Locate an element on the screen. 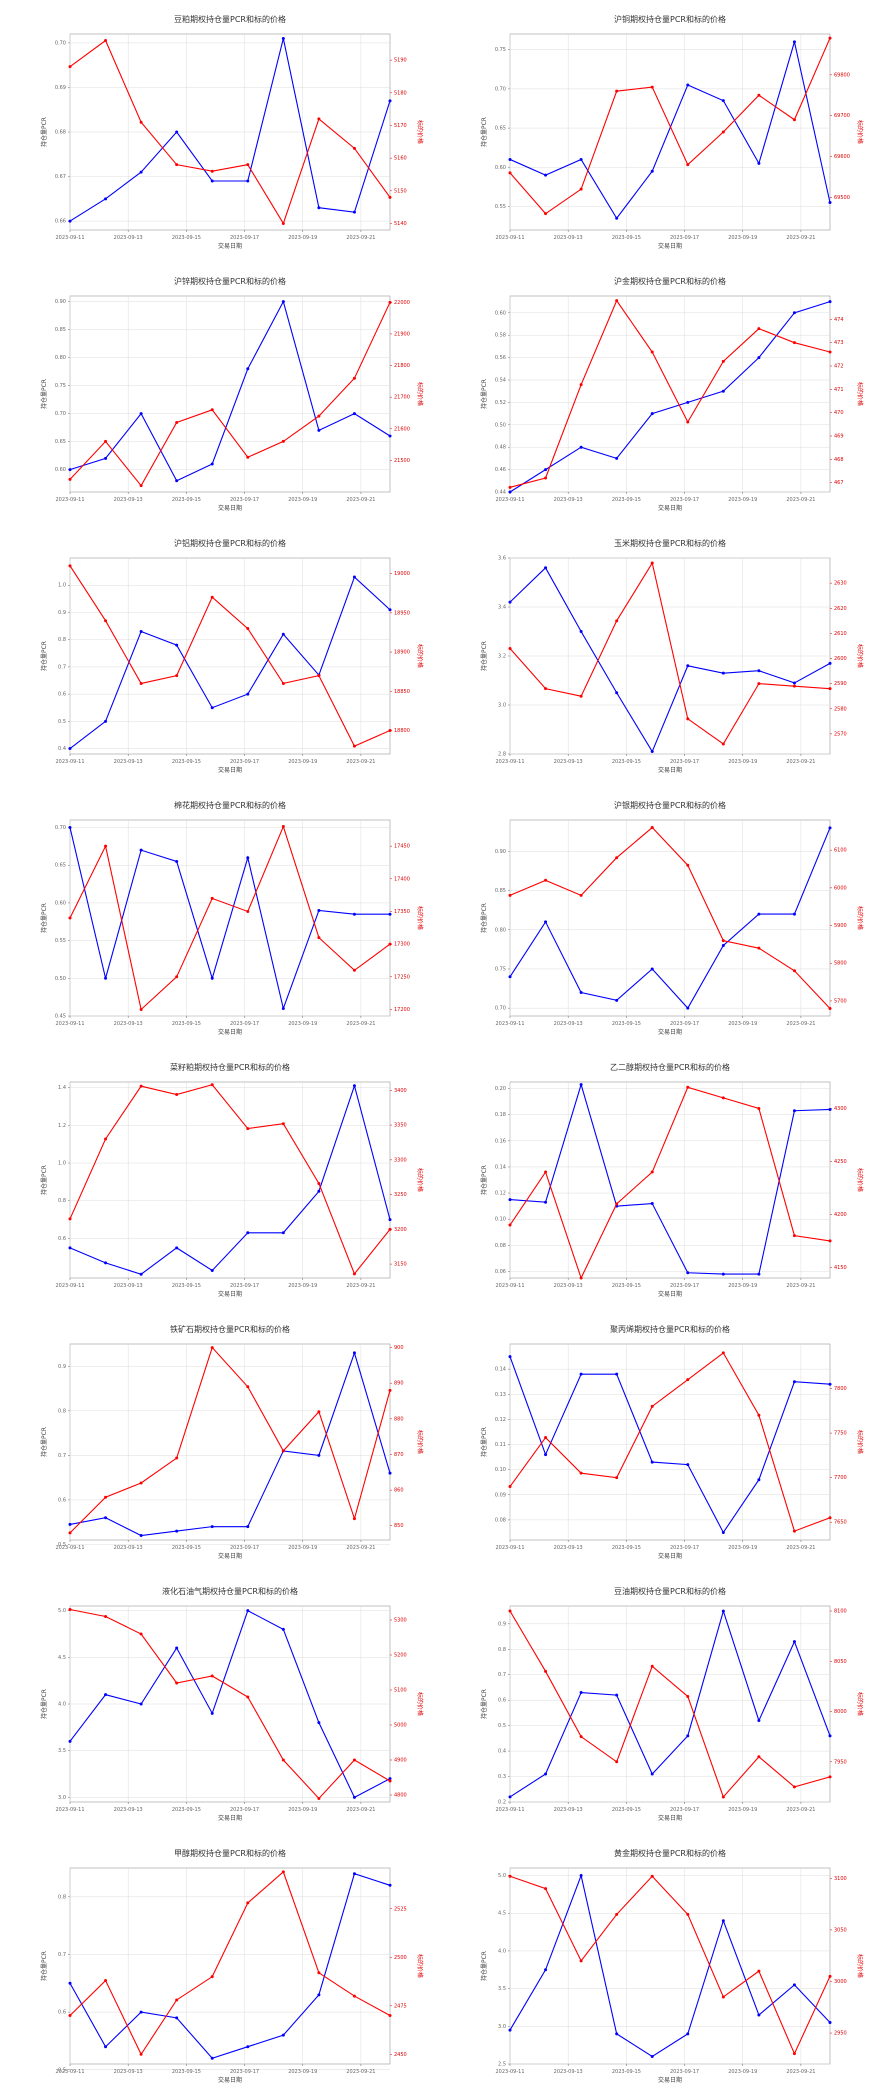 The height and width of the screenshot is (2099, 875). chart-title: 铁矿石期权持仓量PCR和标的价格 is located at coordinates (230, 1329).